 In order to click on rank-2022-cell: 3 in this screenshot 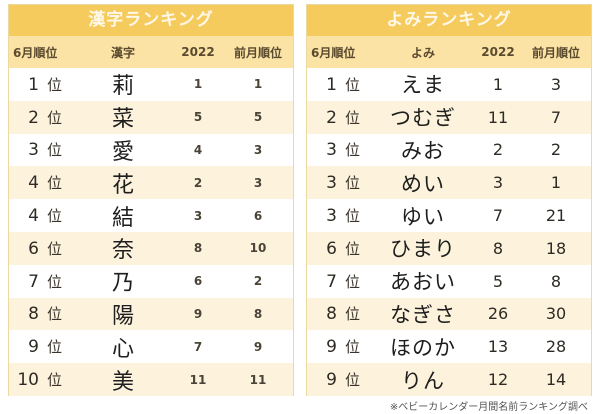, I will do `click(198, 215)`.